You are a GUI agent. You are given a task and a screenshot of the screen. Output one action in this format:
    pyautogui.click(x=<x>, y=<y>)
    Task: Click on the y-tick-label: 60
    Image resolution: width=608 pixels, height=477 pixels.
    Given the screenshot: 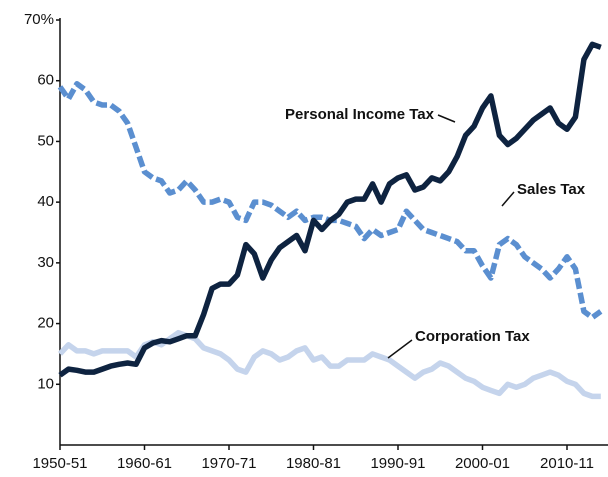 What is the action you would take?
    pyautogui.click(x=45, y=80)
    